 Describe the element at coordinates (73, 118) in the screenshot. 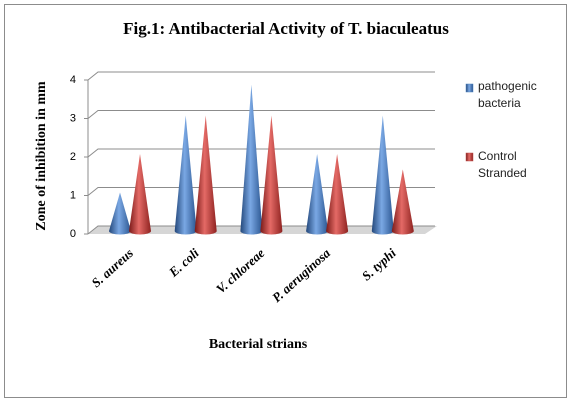

I see `y-tick-label: 3` at that location.